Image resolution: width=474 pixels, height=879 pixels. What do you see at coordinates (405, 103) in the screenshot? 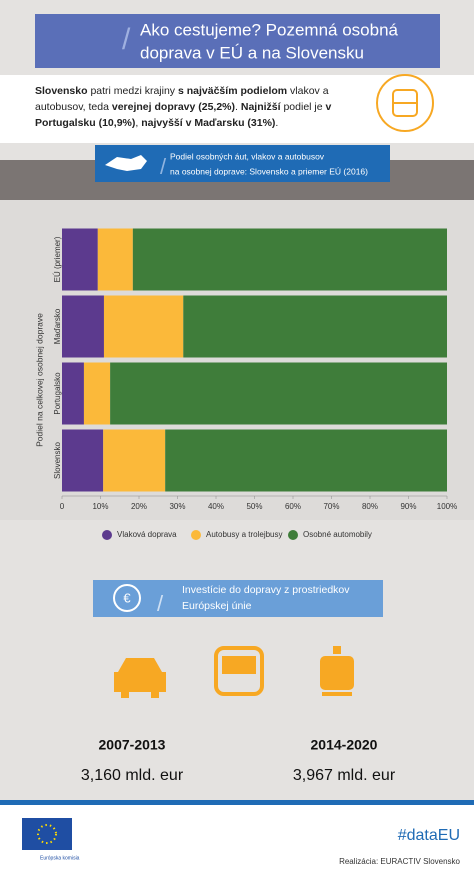
I see `train-icon` at bounding box center [405, 103].